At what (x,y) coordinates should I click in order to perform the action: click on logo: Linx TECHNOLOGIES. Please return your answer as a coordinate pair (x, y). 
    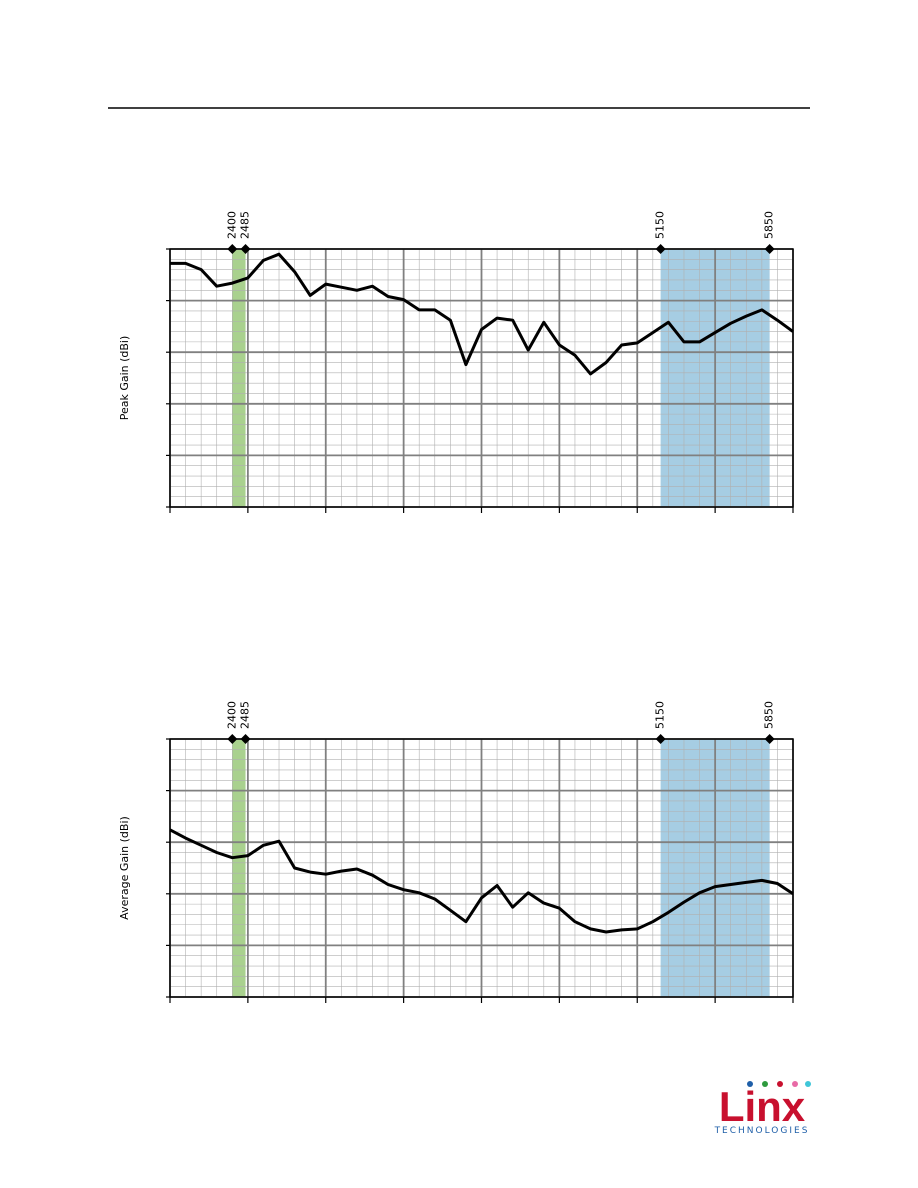
    Looking at the image, I should click on (762, 1108).